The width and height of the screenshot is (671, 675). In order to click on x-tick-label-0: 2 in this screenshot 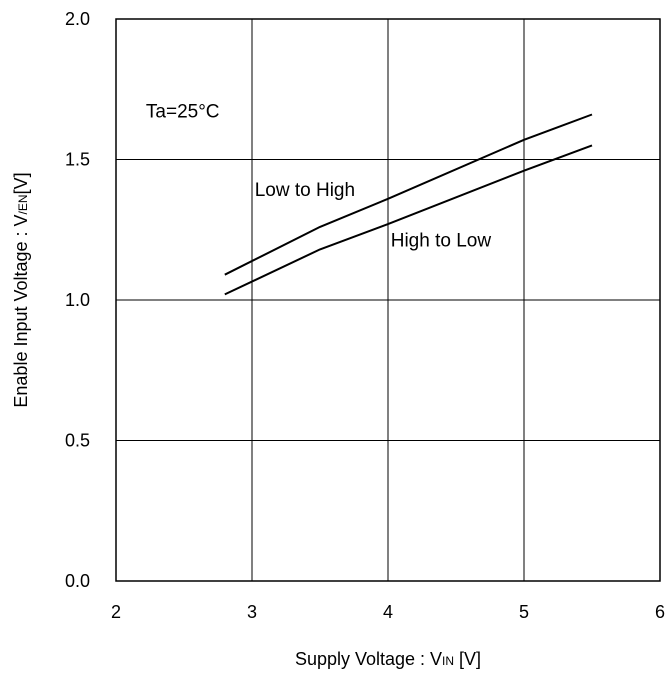, I will do `click(116, 612)`.